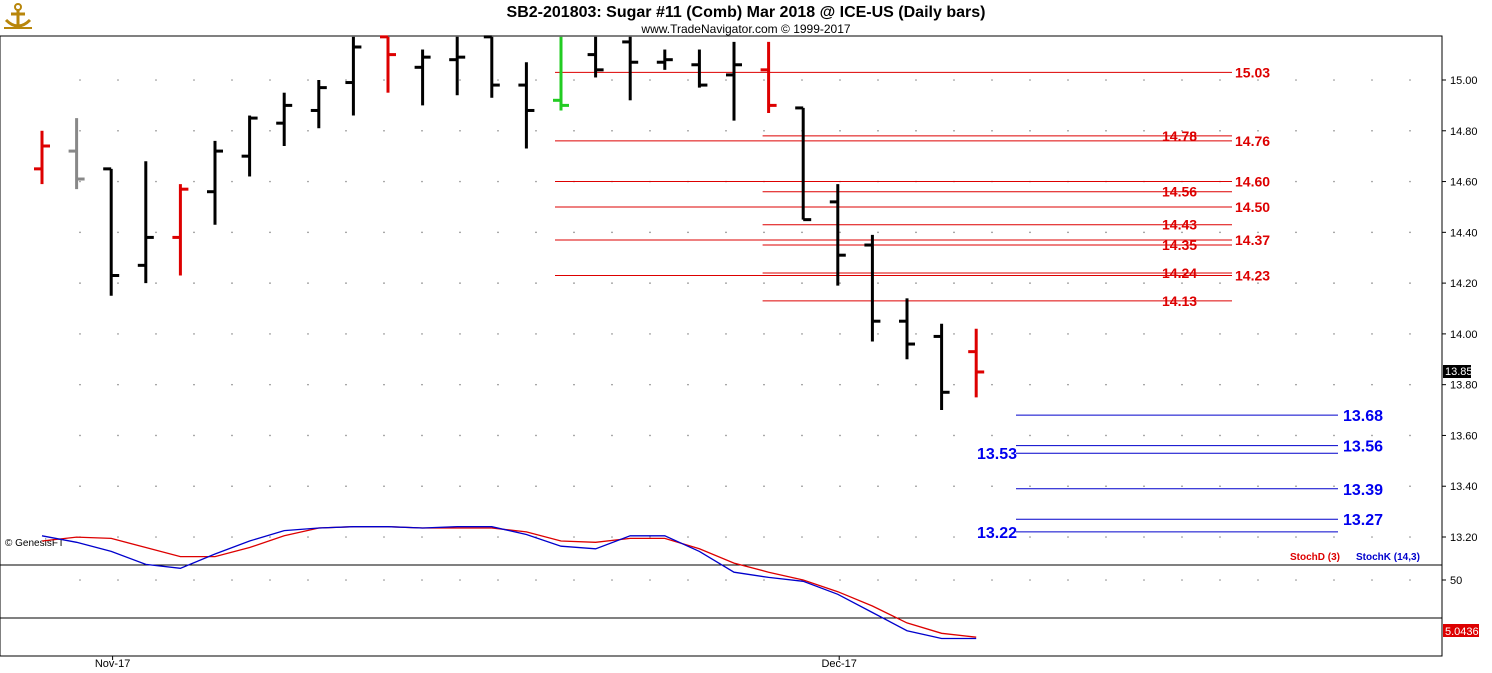 The width and height of the screenshot is (1492, 673). I want to click on resistance-label: 14.43, so click(1179, 225).